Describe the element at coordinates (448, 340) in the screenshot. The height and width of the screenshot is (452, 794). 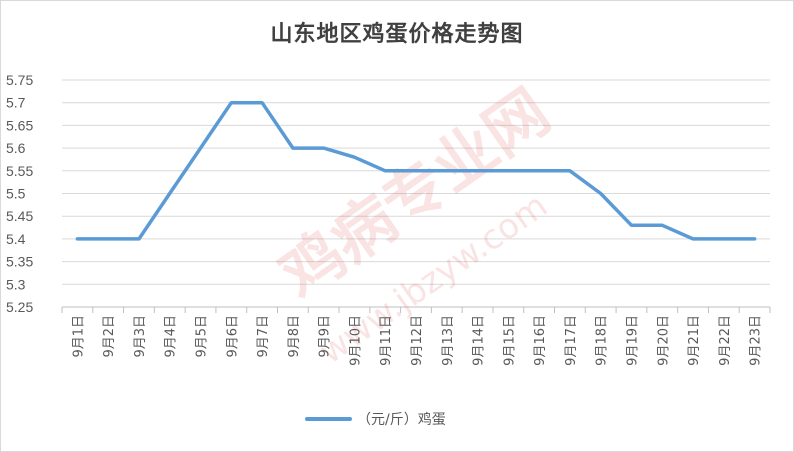
I see `x-tick-label: 9月13日` at that location.